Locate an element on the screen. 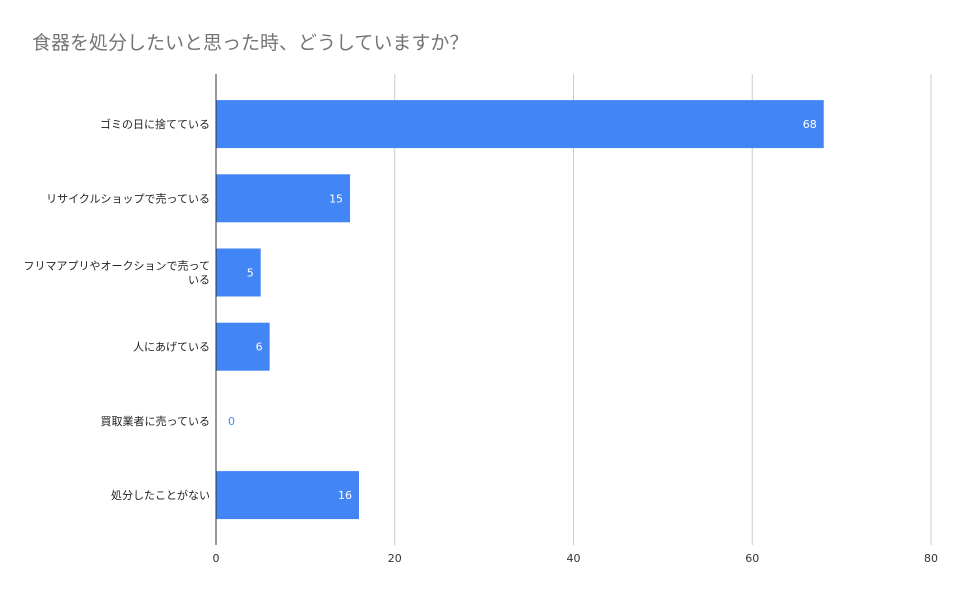  category-label-line: 人にあげている is located at coordinates (171, 347).